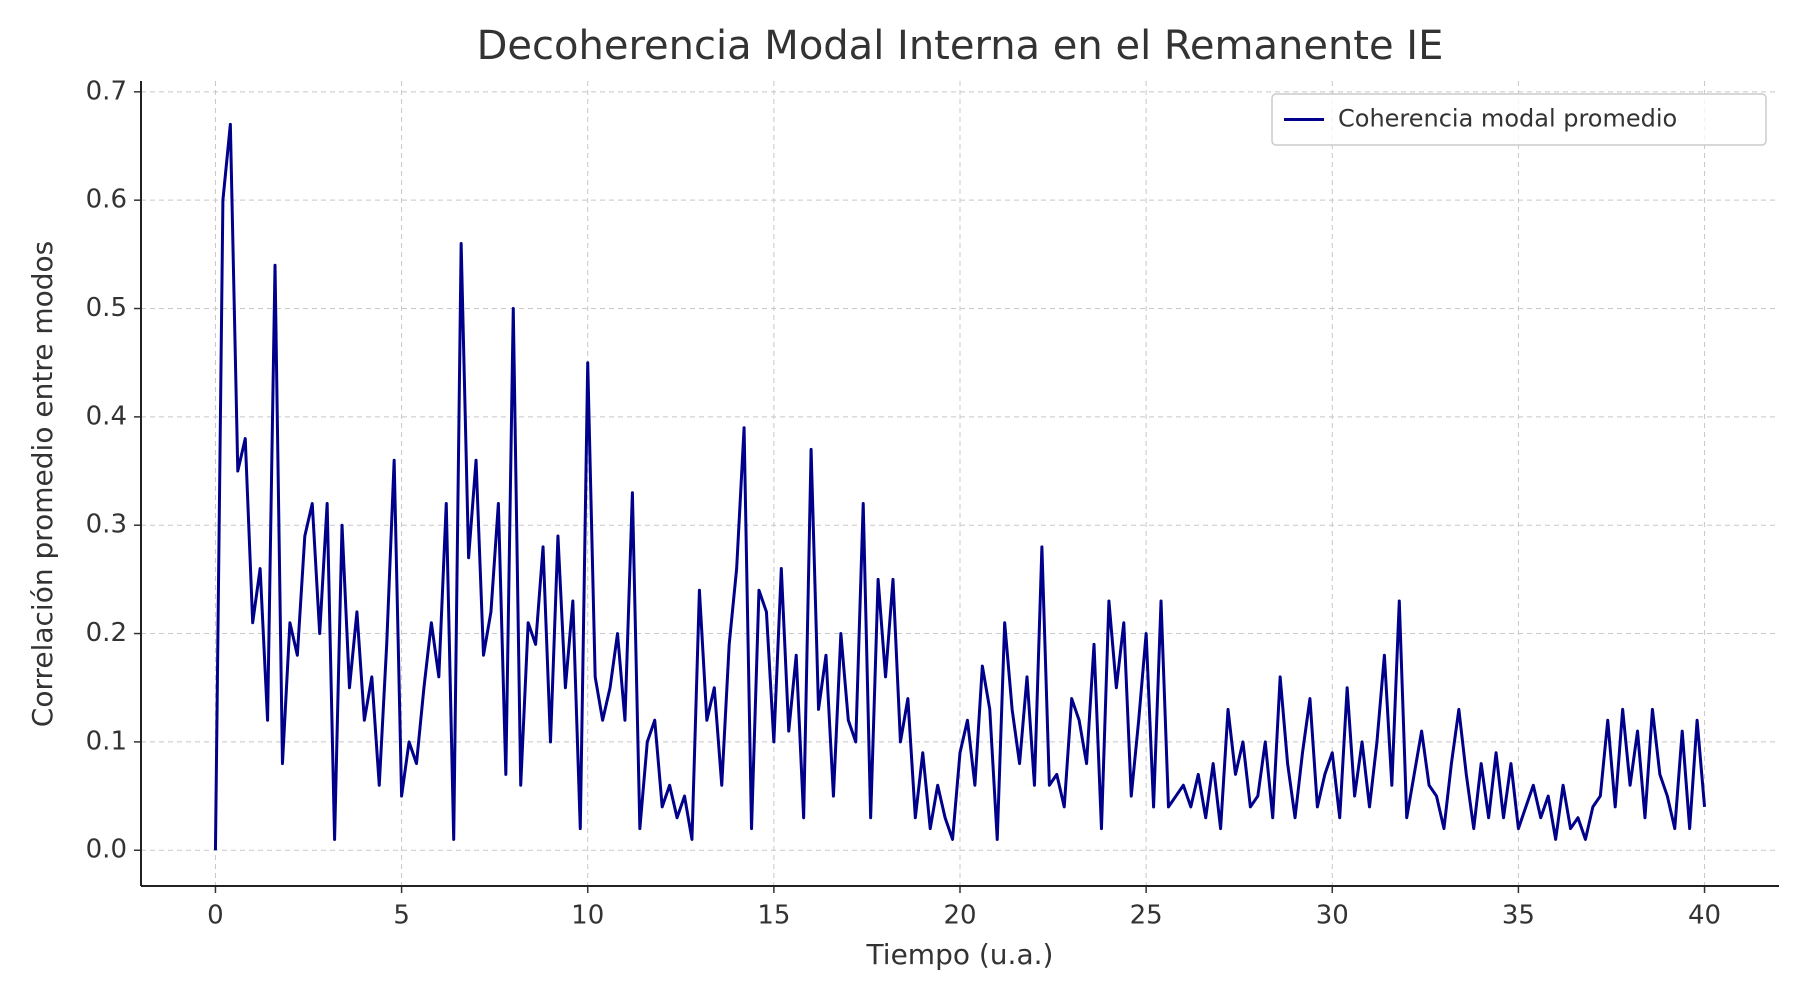 The image size is (1800, 1000). I want to click on x-tick-label: 0, so click(215, 916).